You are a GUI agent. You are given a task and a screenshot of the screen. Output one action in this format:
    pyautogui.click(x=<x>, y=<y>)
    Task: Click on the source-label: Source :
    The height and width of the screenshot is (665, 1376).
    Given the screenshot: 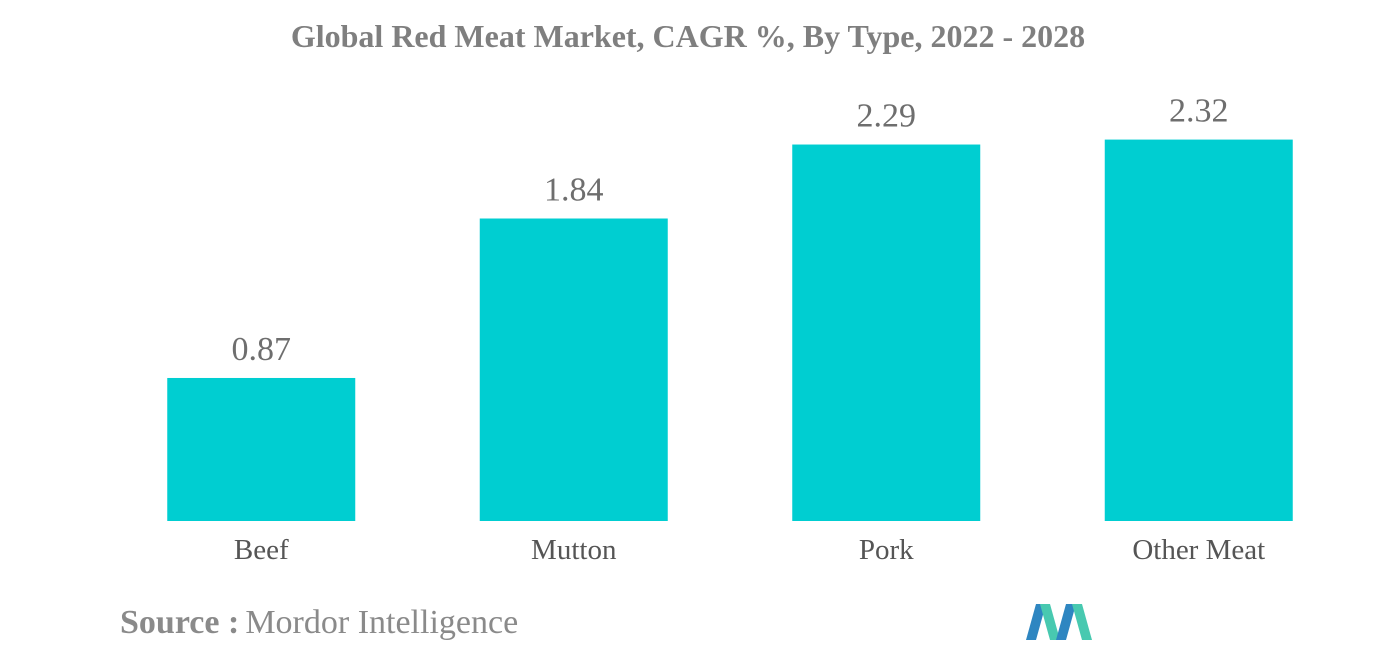 What is the action you would take?
    pyautogui.click(x=180, y=622)
    